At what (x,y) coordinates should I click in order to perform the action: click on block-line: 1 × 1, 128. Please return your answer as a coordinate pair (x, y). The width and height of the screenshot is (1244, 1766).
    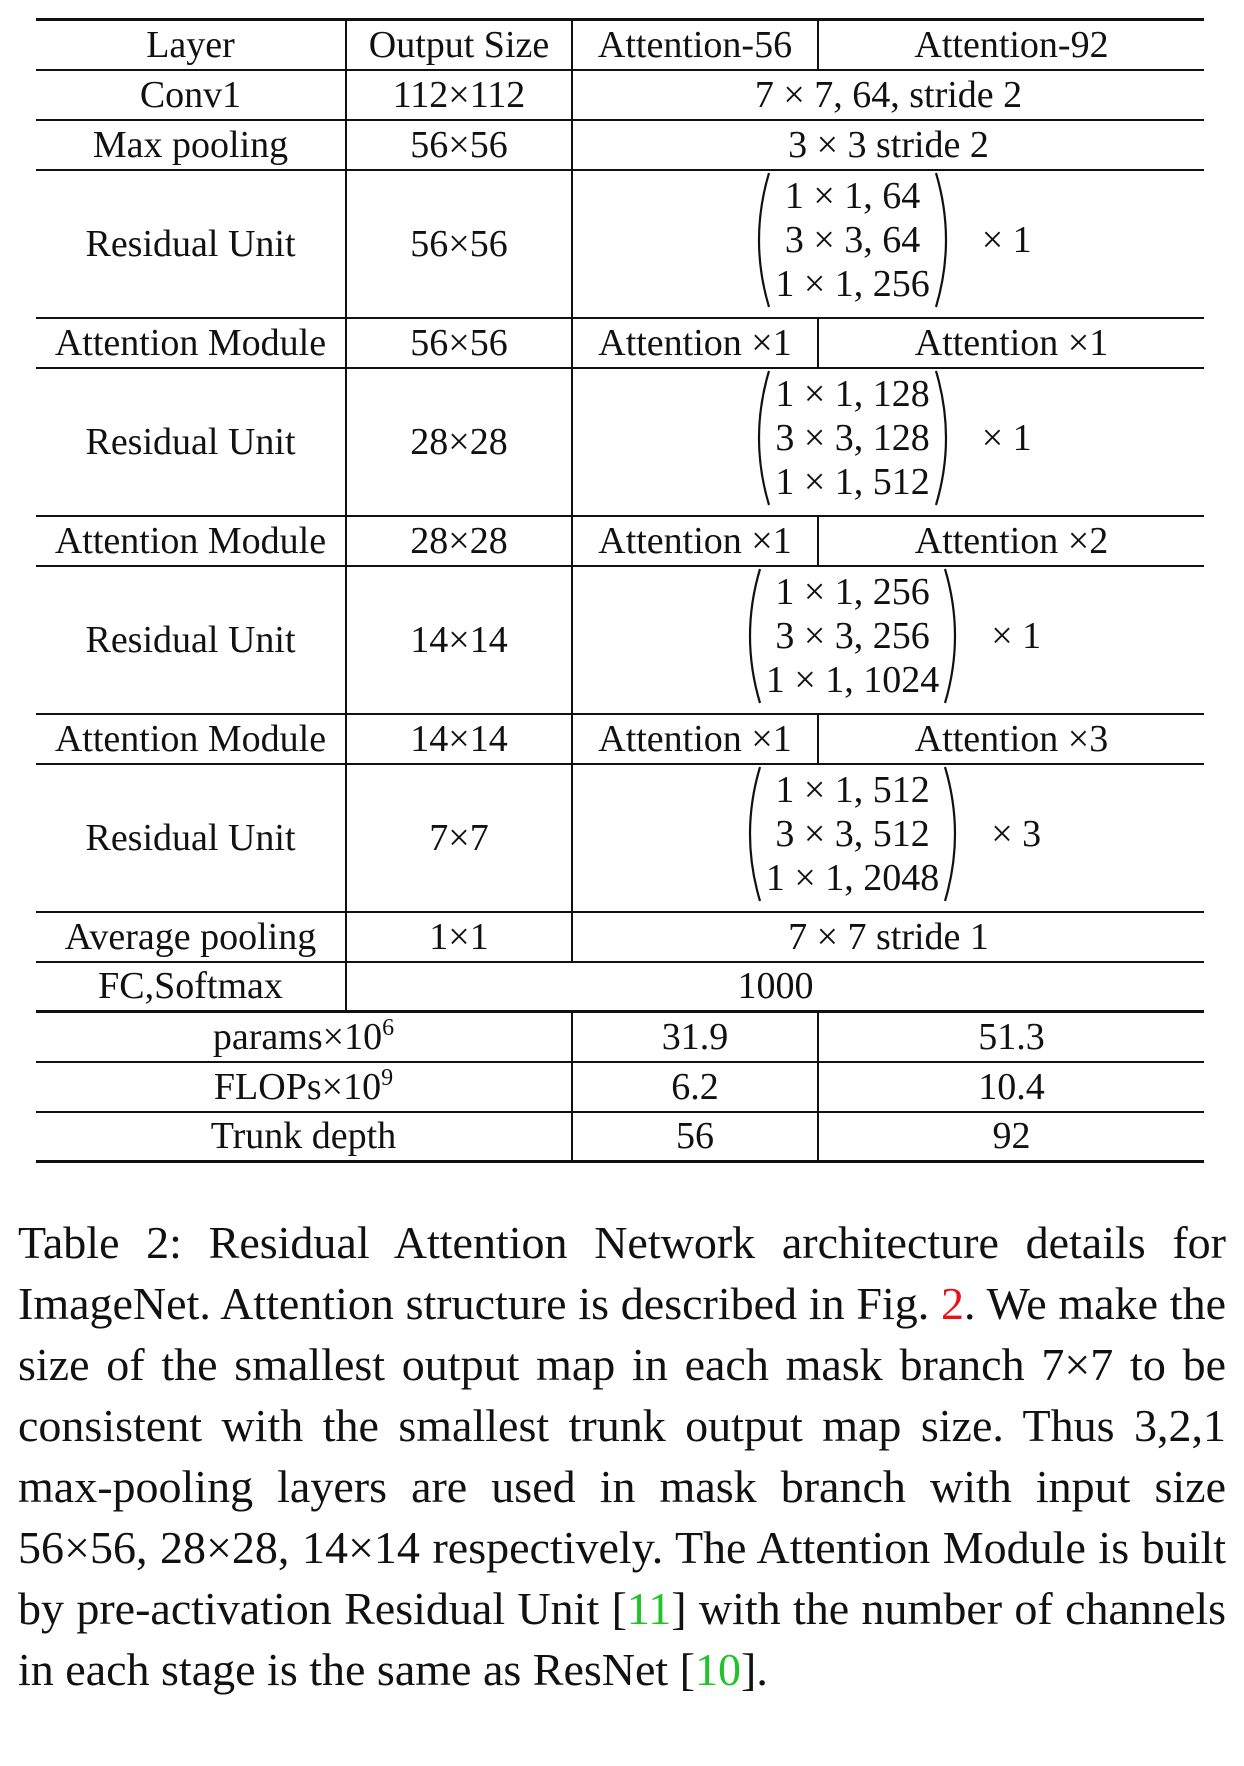
    Looking at the image, I should click on (852, 394).